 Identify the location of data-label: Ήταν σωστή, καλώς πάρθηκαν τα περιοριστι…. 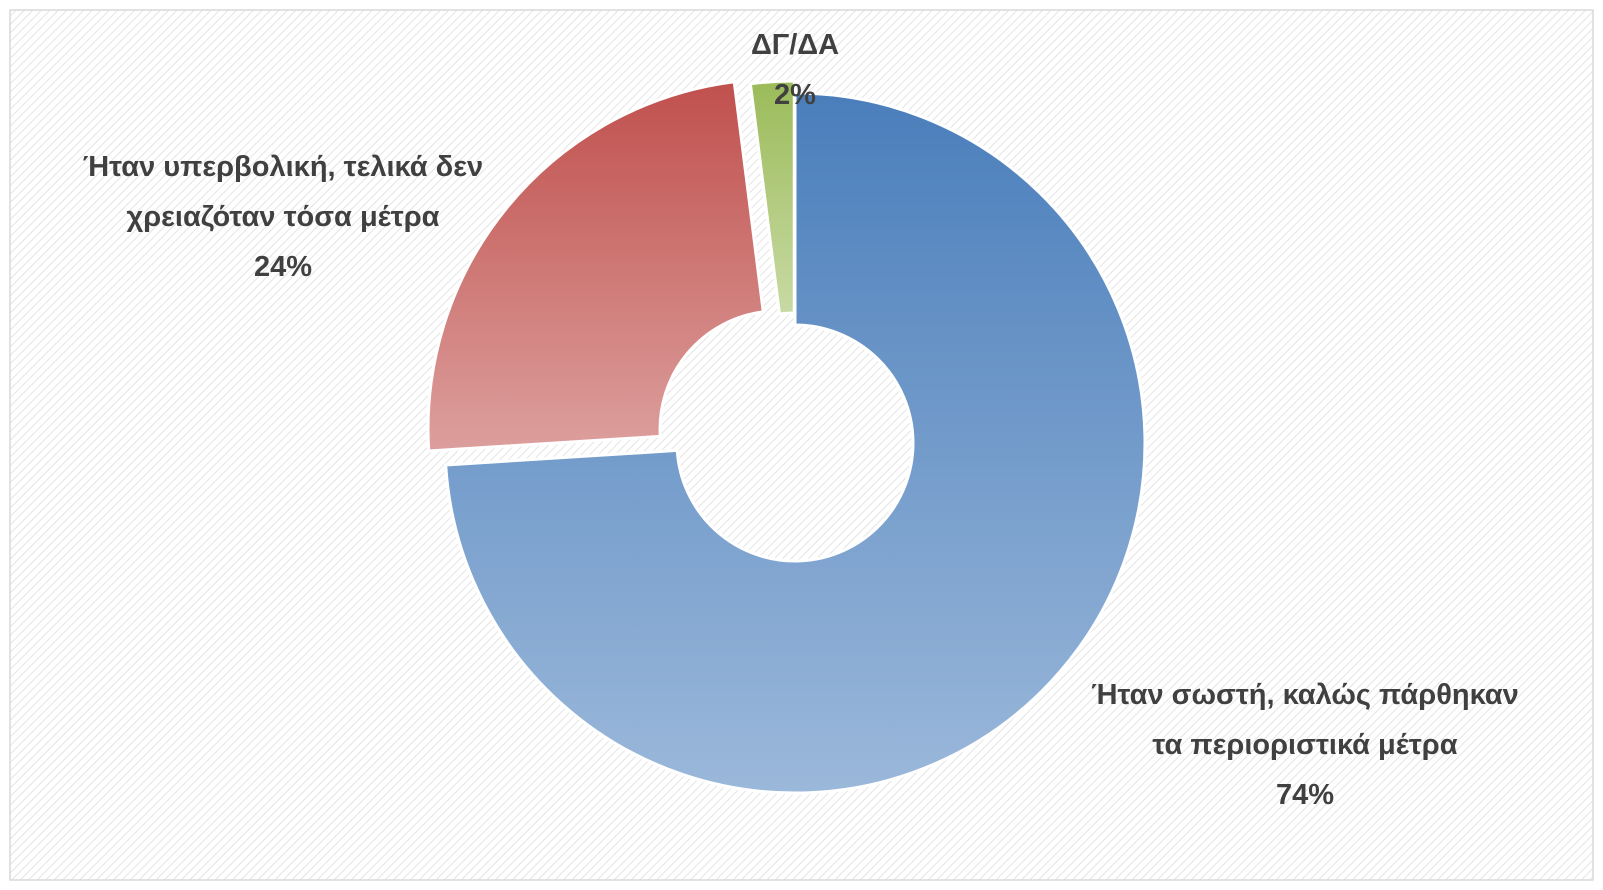
(1305, 745).